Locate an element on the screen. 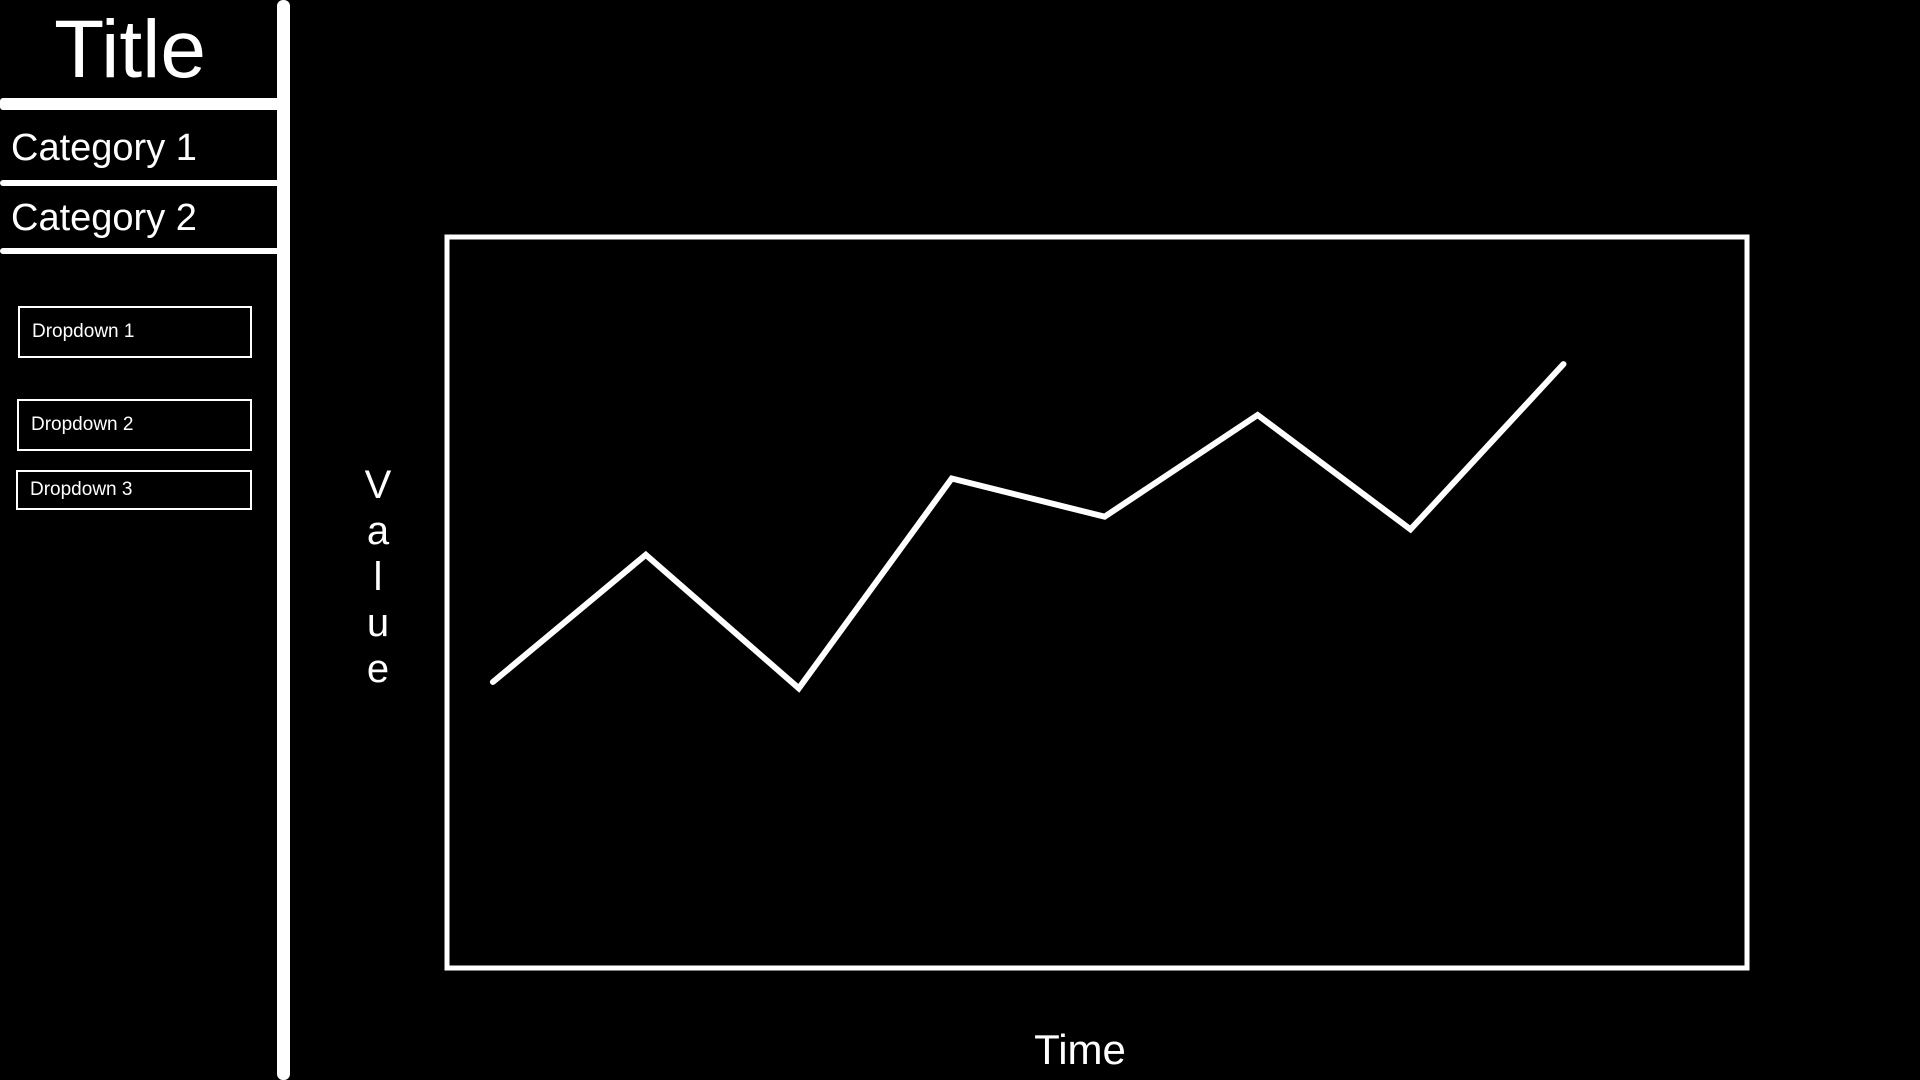  dropdown-1: Dropdown 1 is located at coordinates (135, 332).